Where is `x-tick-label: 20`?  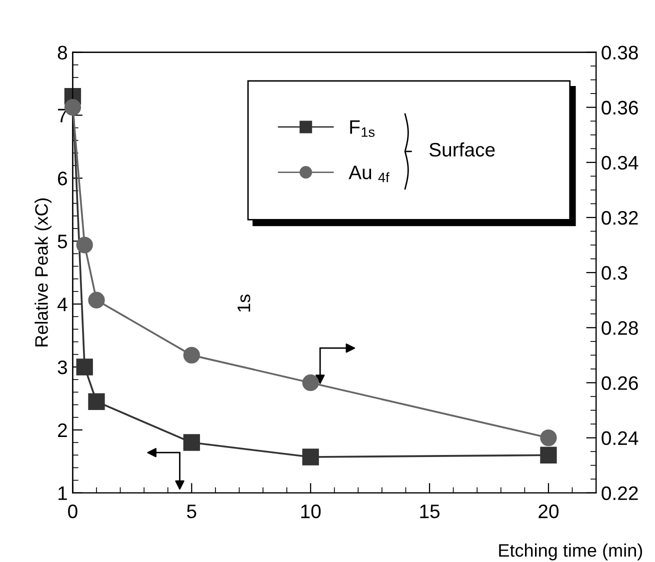 x-tick-label: 20 is located at coordinates (548, 511).